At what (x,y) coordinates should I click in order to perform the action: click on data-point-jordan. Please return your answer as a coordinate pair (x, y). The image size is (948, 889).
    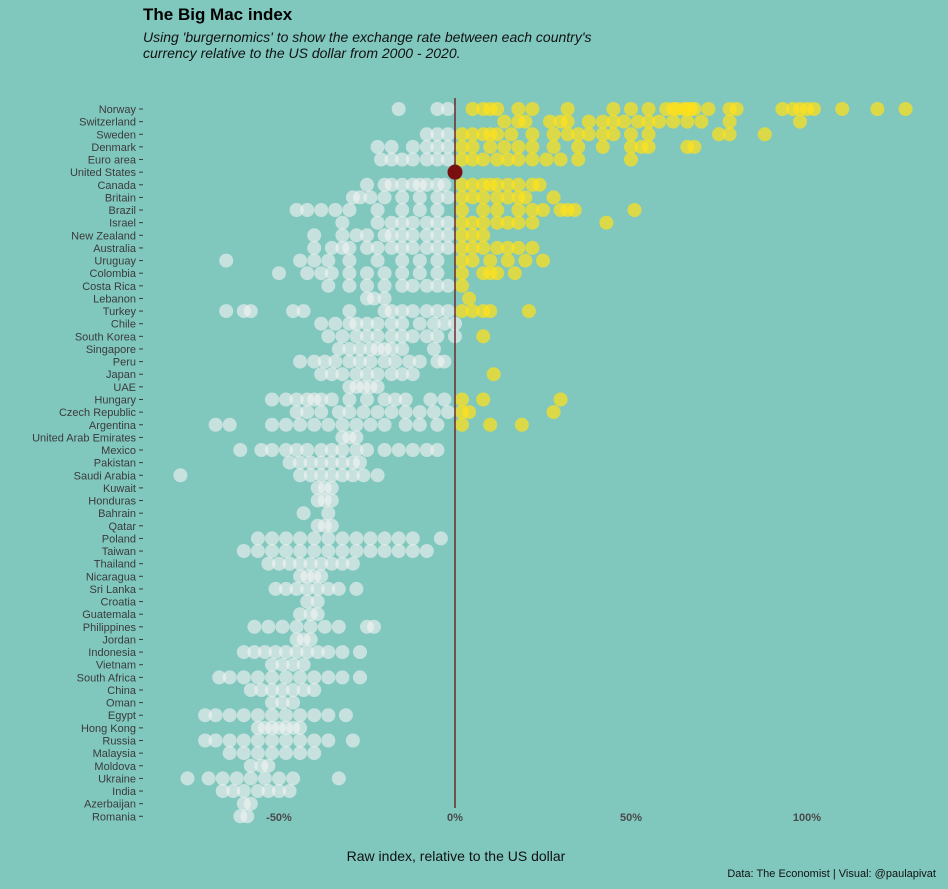
    Looking at the image, I should click on (310, 639).